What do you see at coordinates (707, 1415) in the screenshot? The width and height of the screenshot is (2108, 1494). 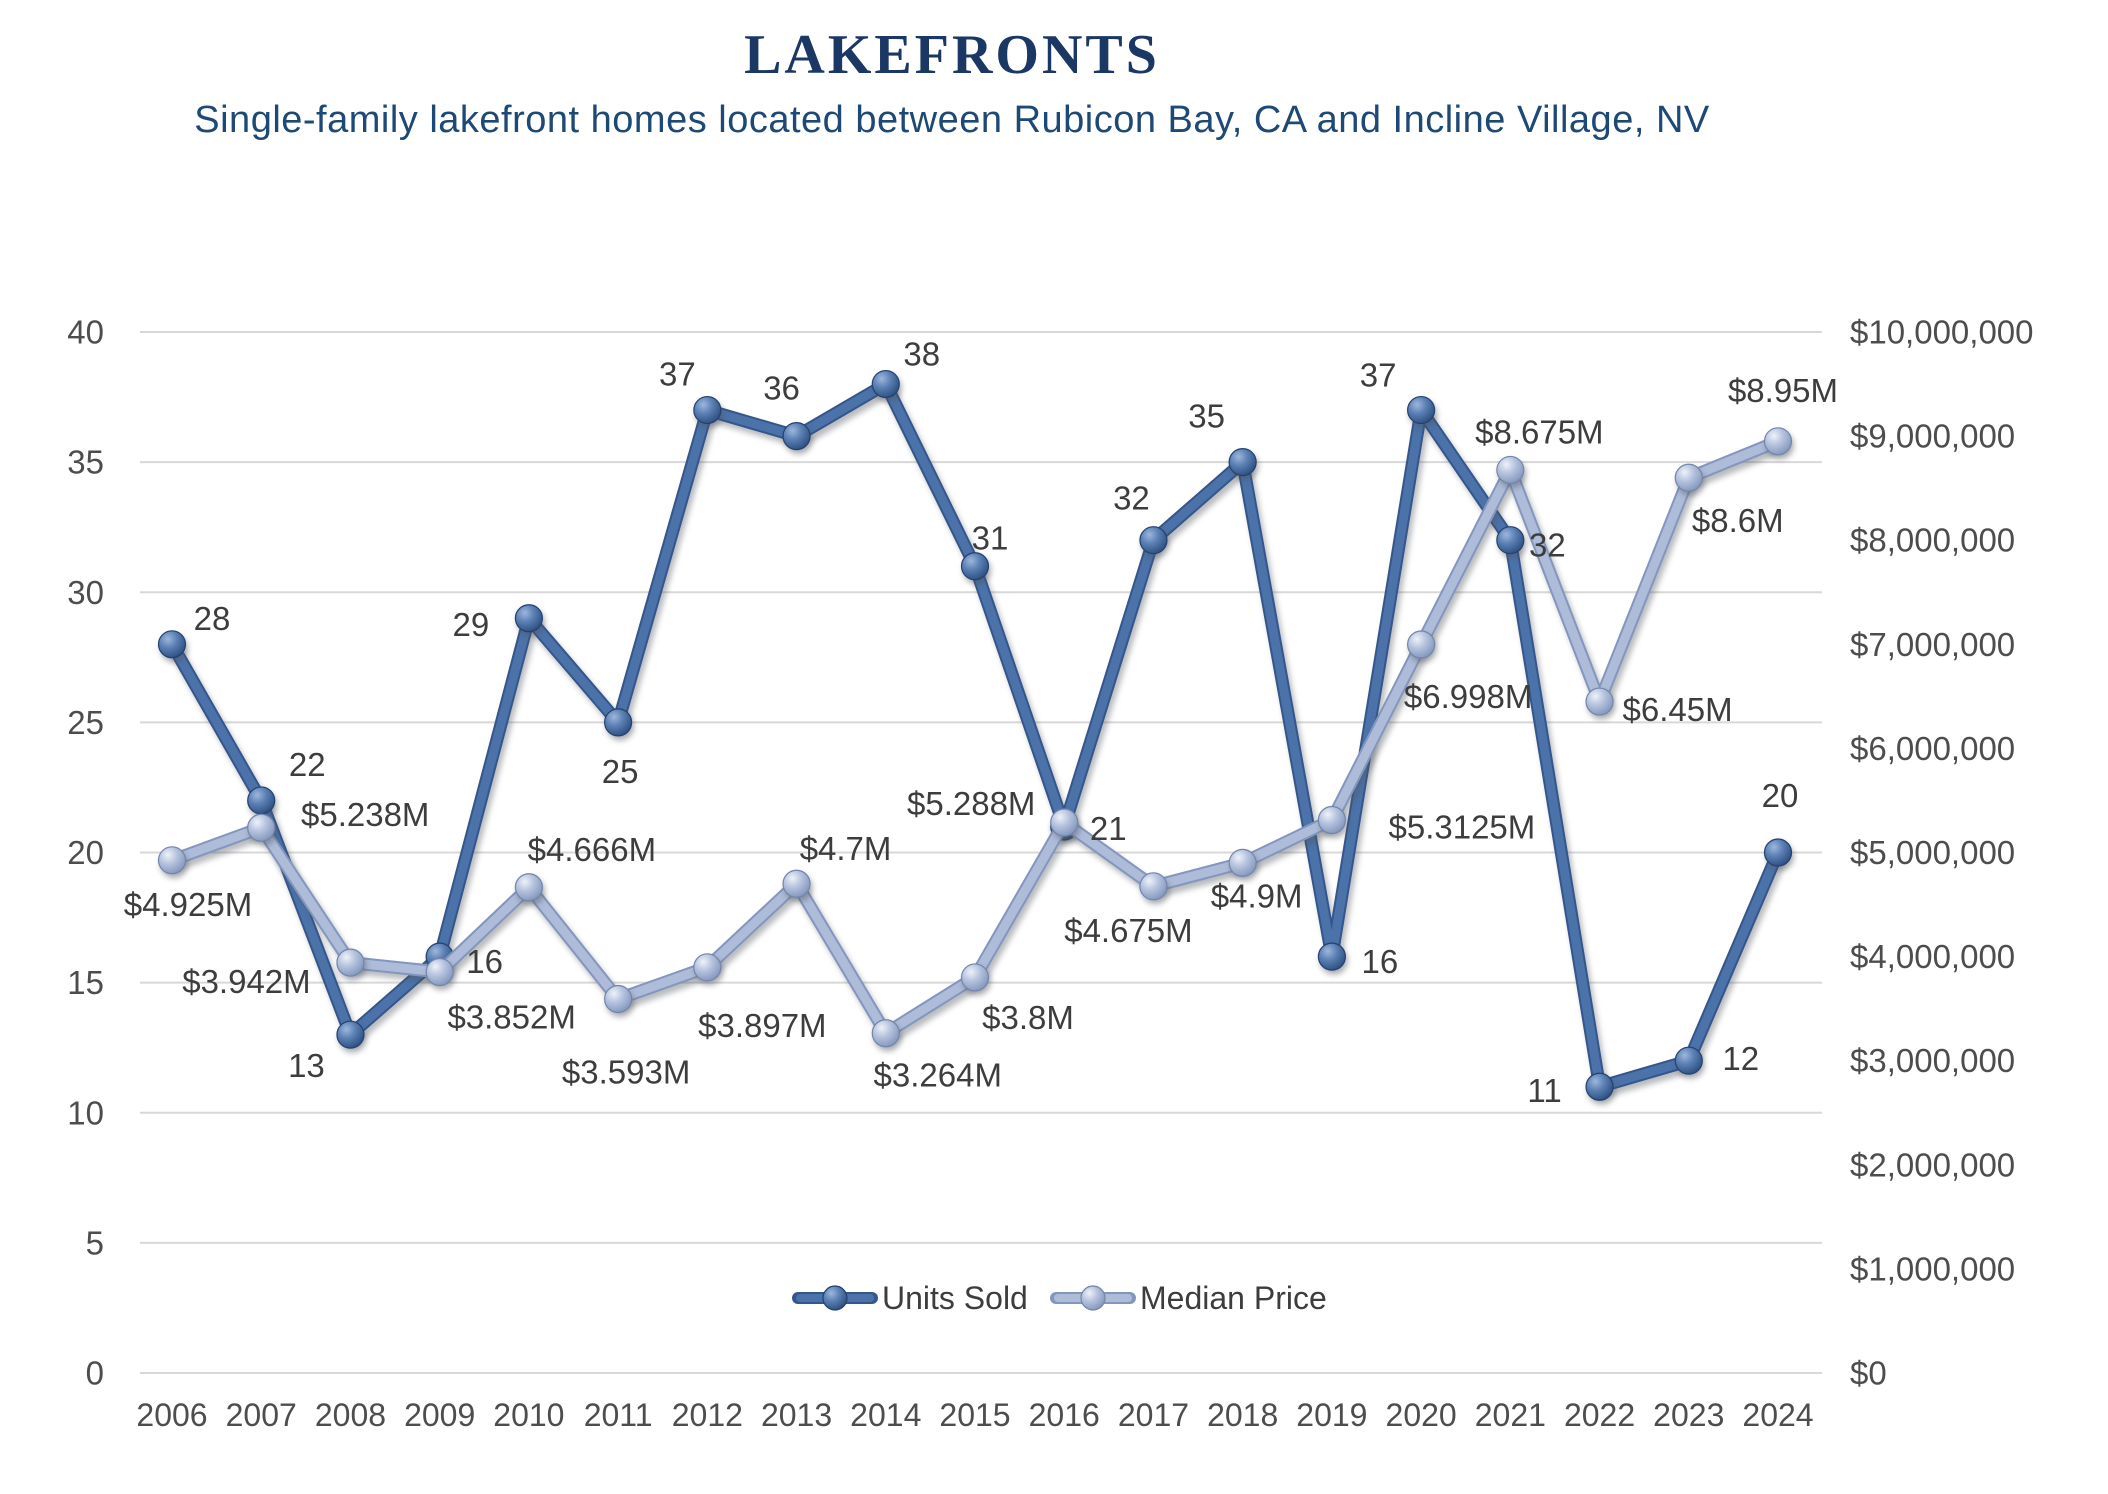 I see `x-axis-tick-label: 2012` at bounding box center [707, 1415].